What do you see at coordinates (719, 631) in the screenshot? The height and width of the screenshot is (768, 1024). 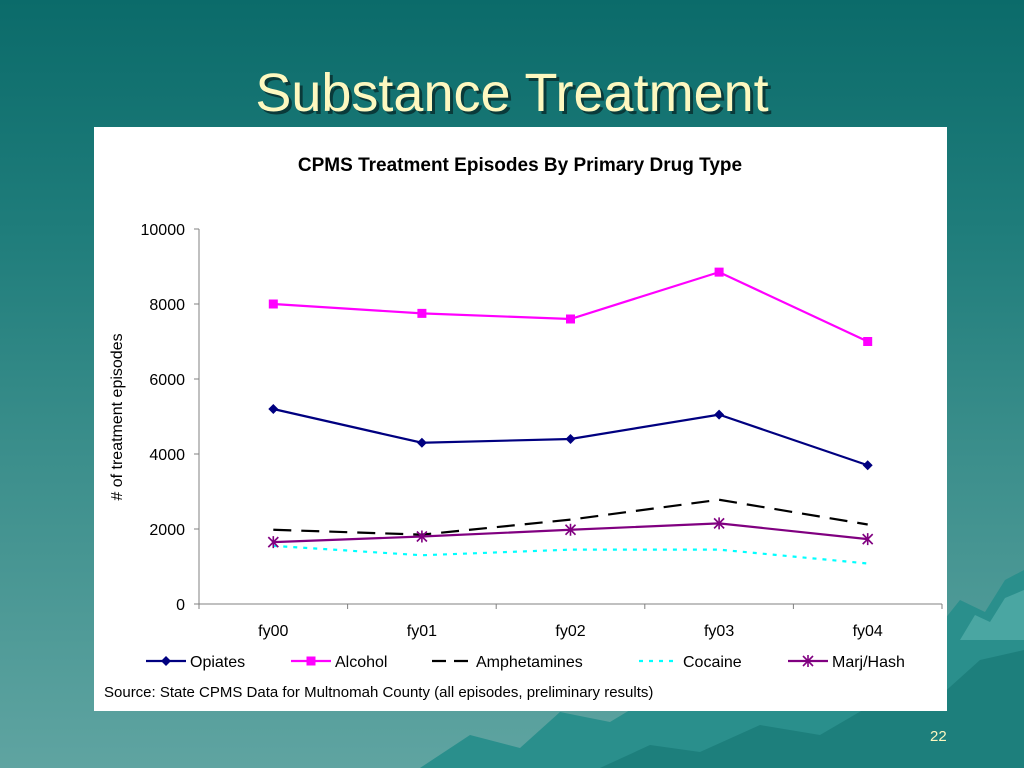 I see `x-tick-label: fy03` at bounding box center [719, 631].